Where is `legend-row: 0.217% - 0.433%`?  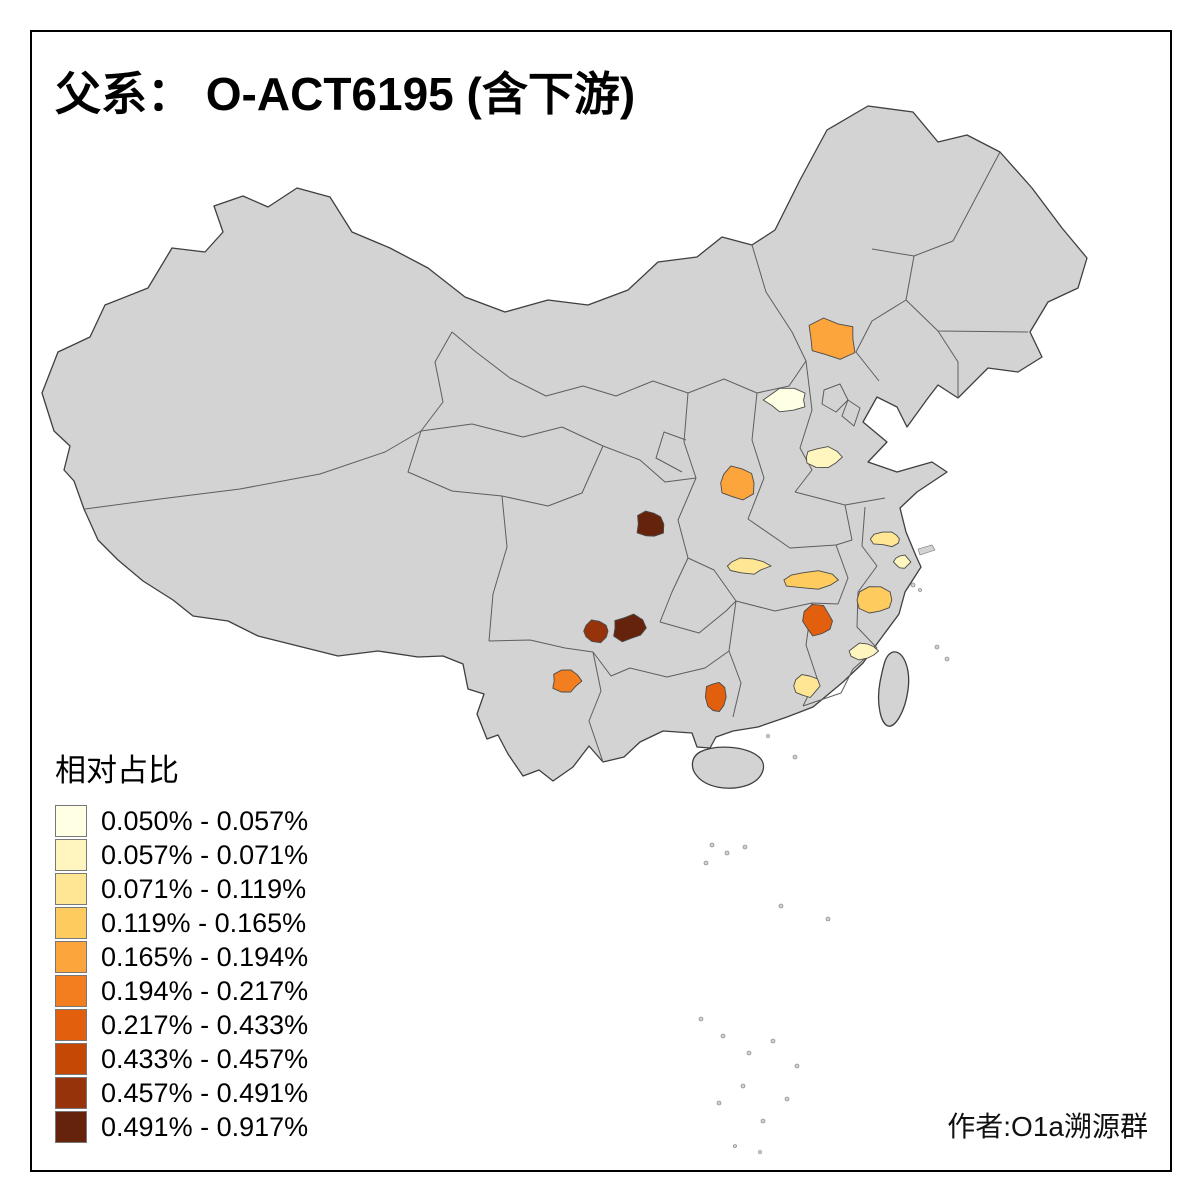
legend-row: 0.217% - 0.433% is located at coordinates (181, 1025).